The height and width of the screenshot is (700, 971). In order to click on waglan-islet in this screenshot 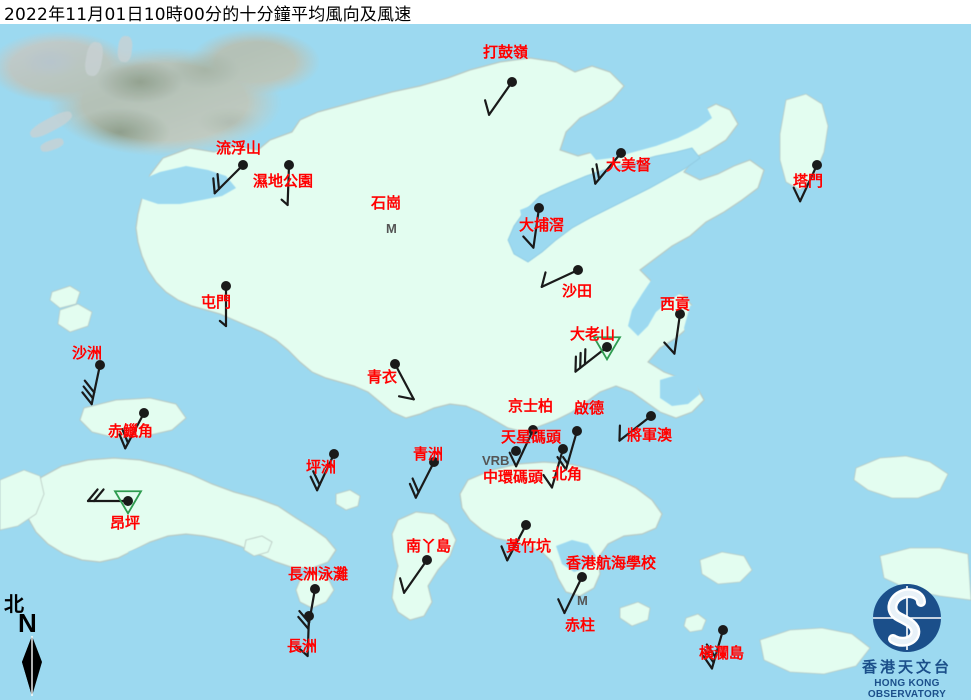, I will do `click(695, 623)`.